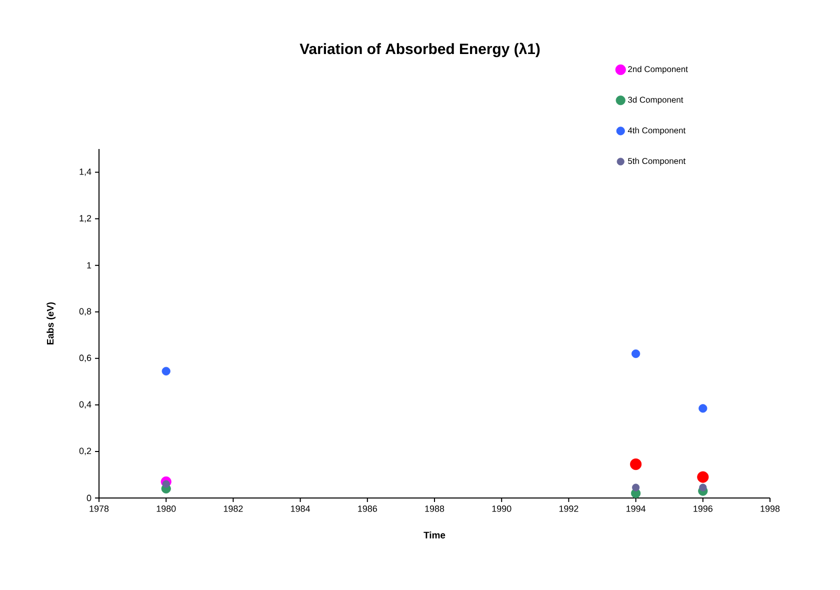 This screenshot has height=590, width=840. I want to click on chart-title: Variation of Absorbed Energy (λ1), so click(420, 50).